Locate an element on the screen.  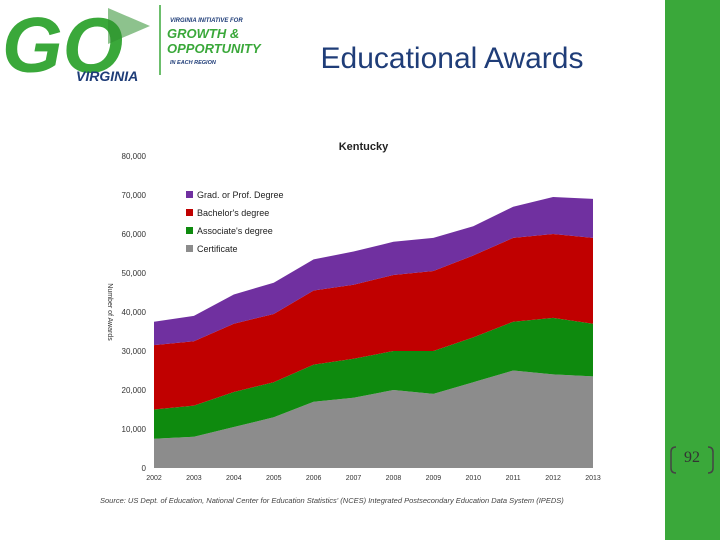
area-series-certificate is located at coordinates (373, 419).